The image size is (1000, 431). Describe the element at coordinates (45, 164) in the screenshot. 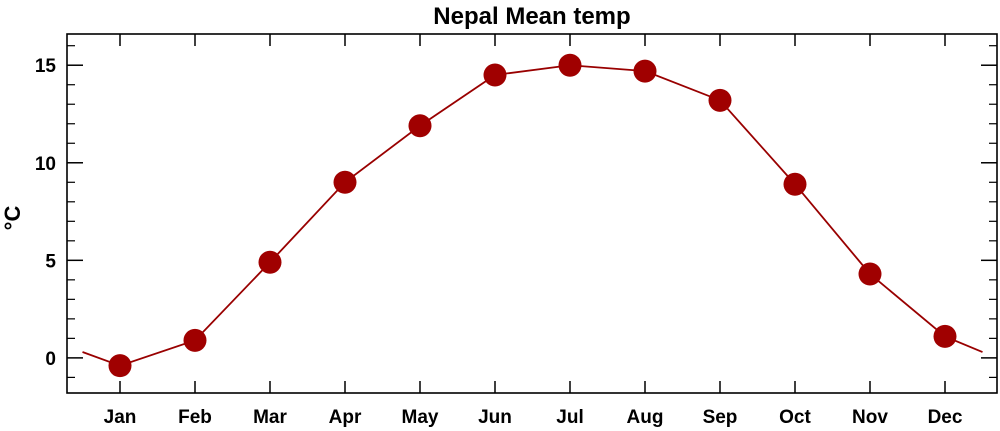

I see `y-tick-label: 10` at that location.